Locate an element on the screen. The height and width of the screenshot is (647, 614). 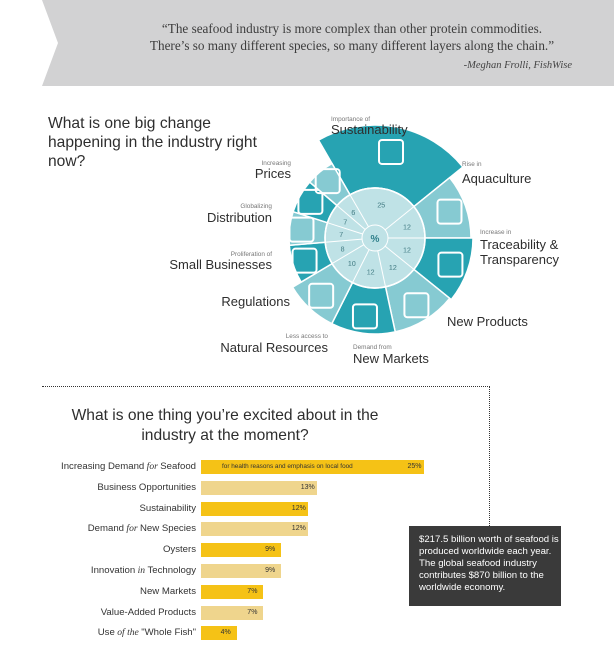
bar-category-label: Business Opportunities is located at coordinates (98, 488).